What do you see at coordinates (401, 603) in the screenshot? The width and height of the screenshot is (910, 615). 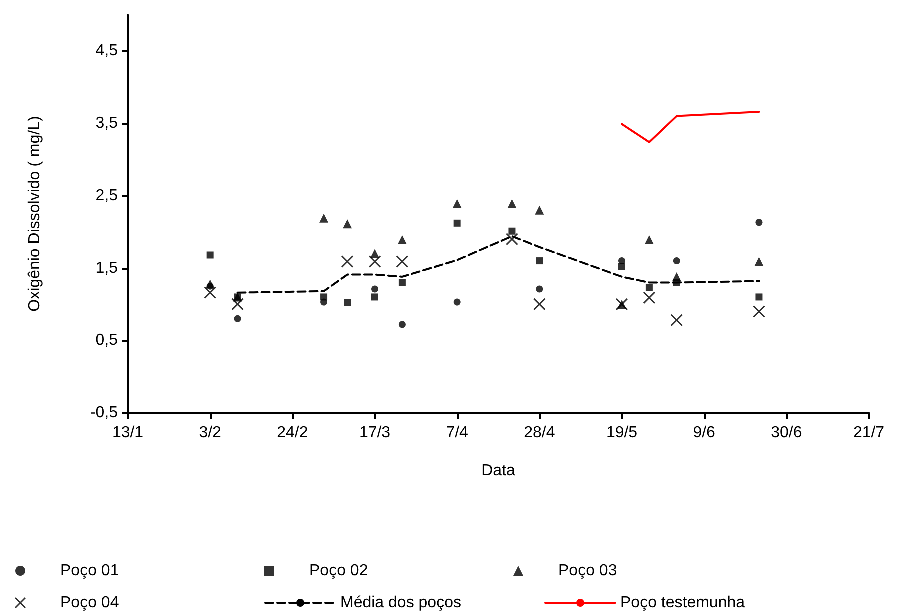 I see `legend-label: Média dos poços` at bounding box center [401, 603].